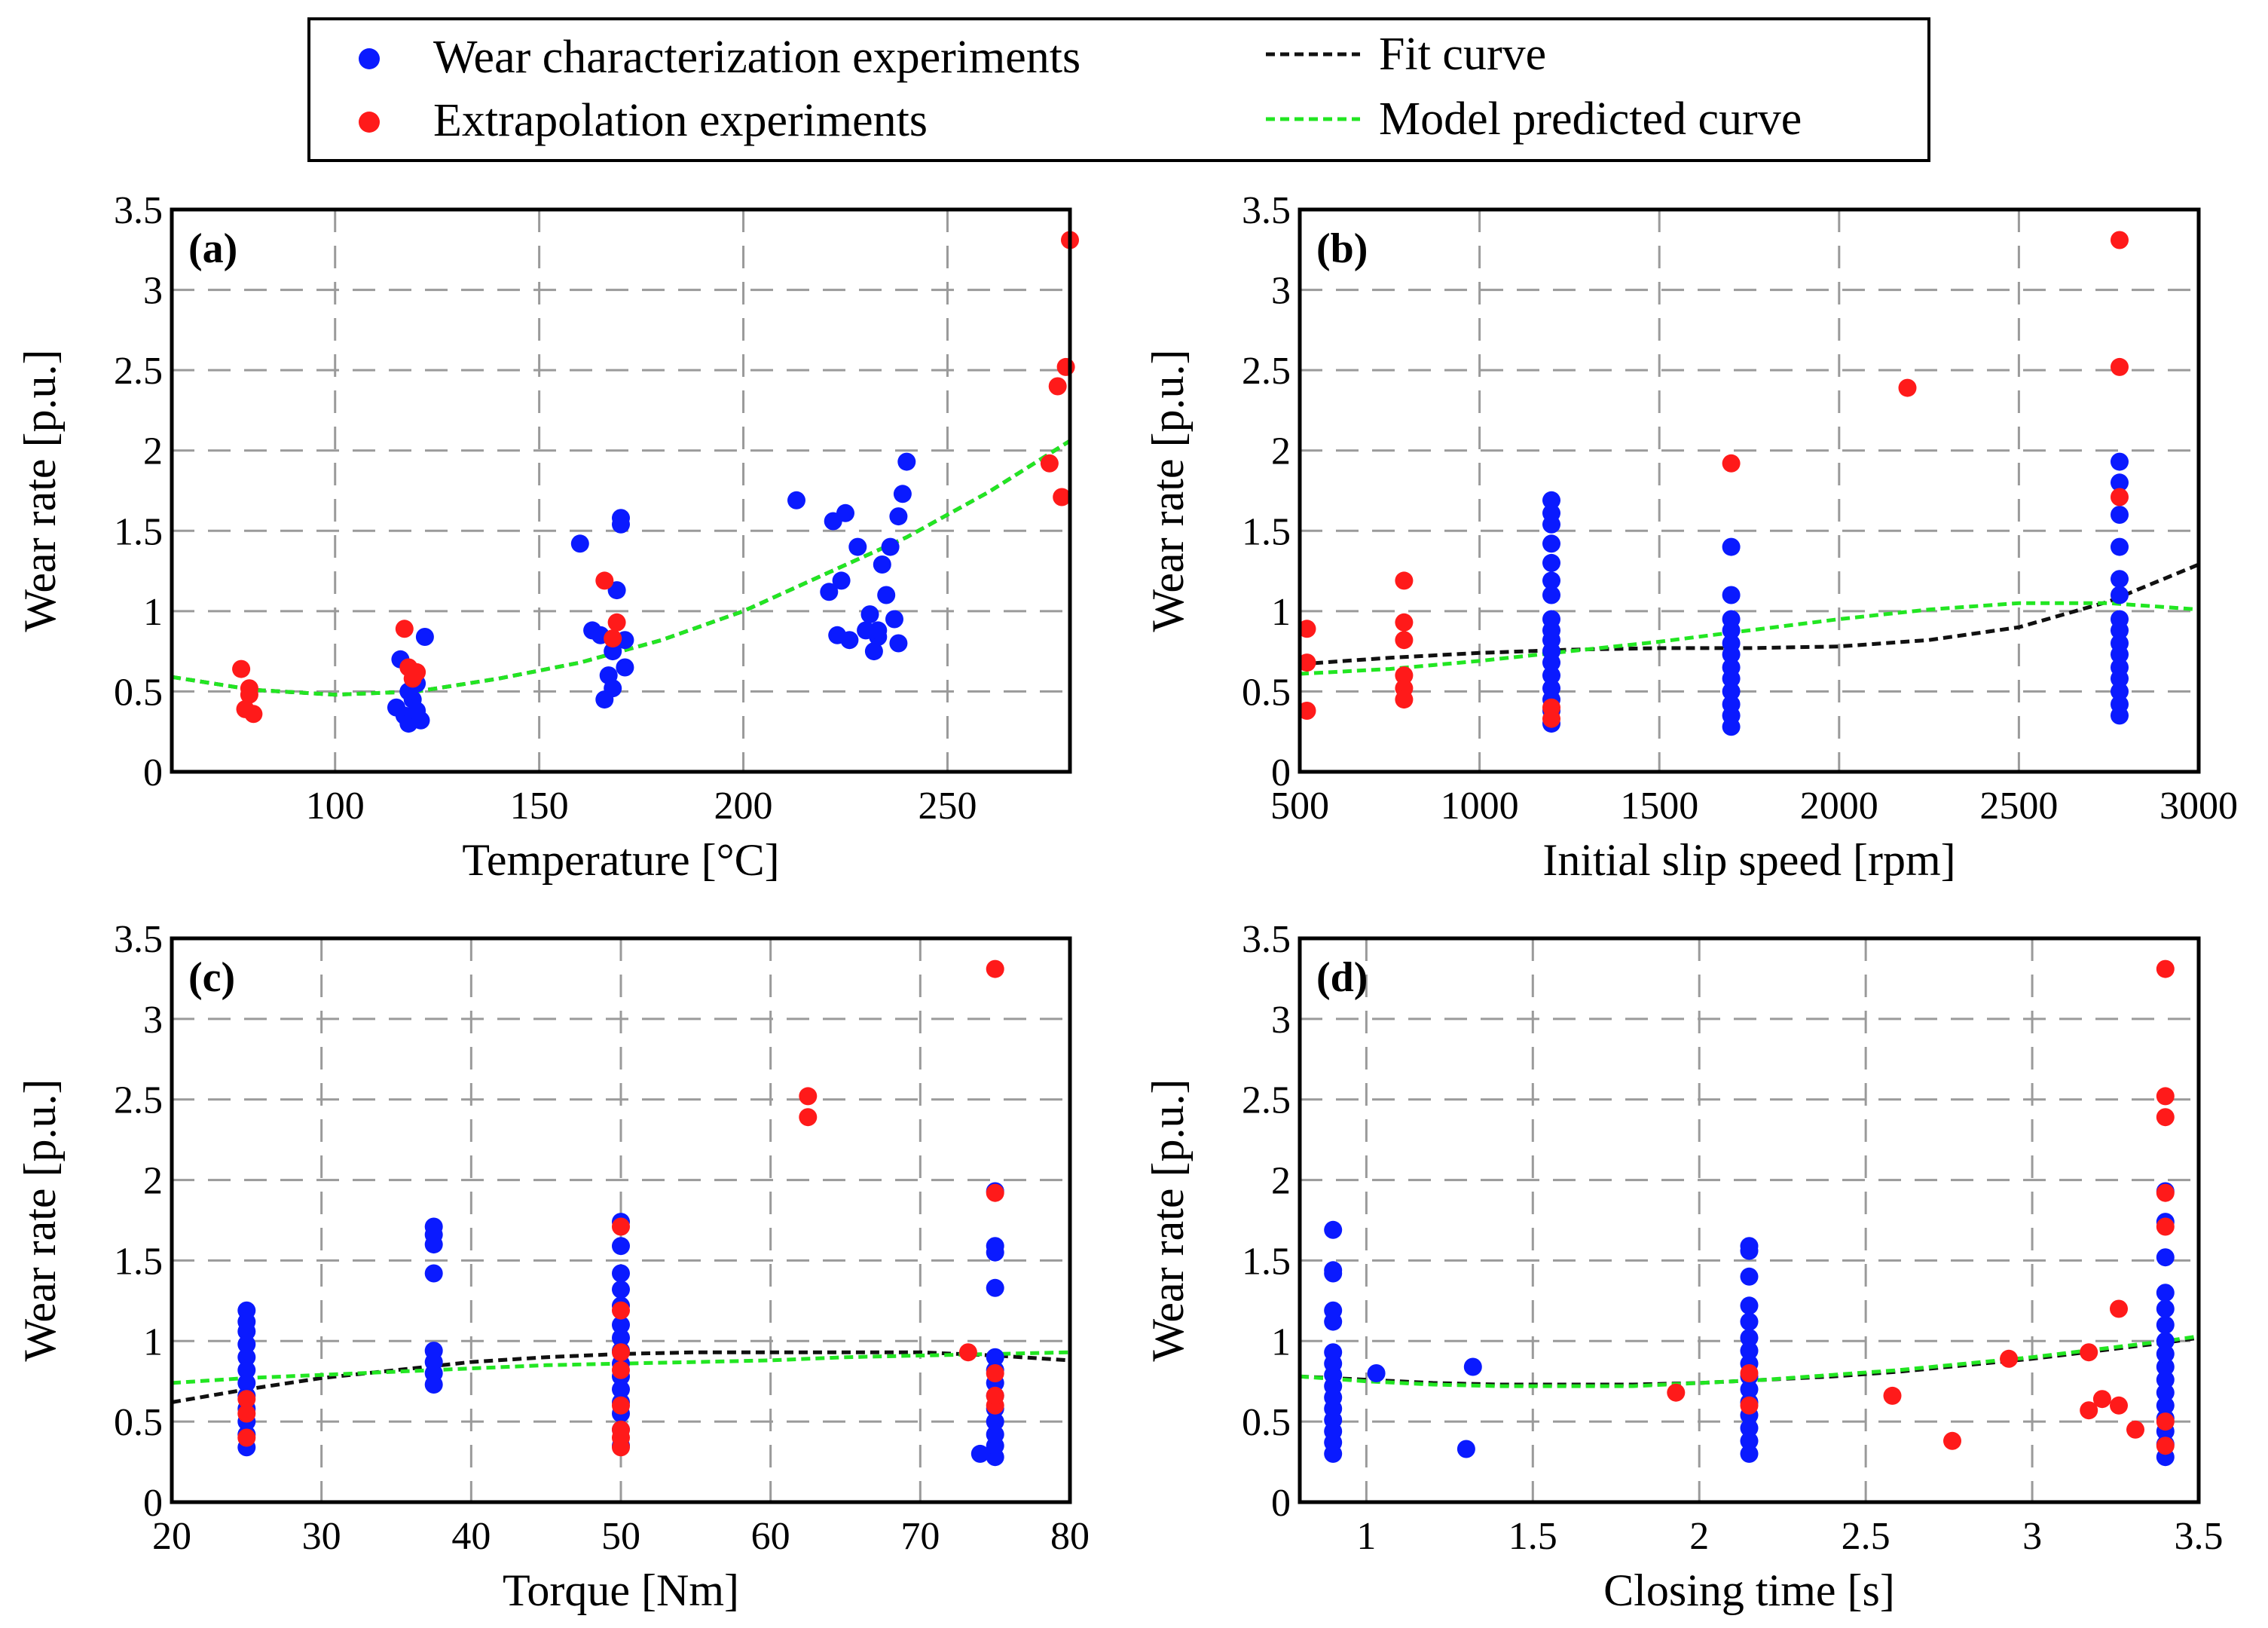 This screenshot has width=2268, height=1628. Describe the element at coordinates (621, 568) in the screenshot. I see `model-curve-a` at that location.